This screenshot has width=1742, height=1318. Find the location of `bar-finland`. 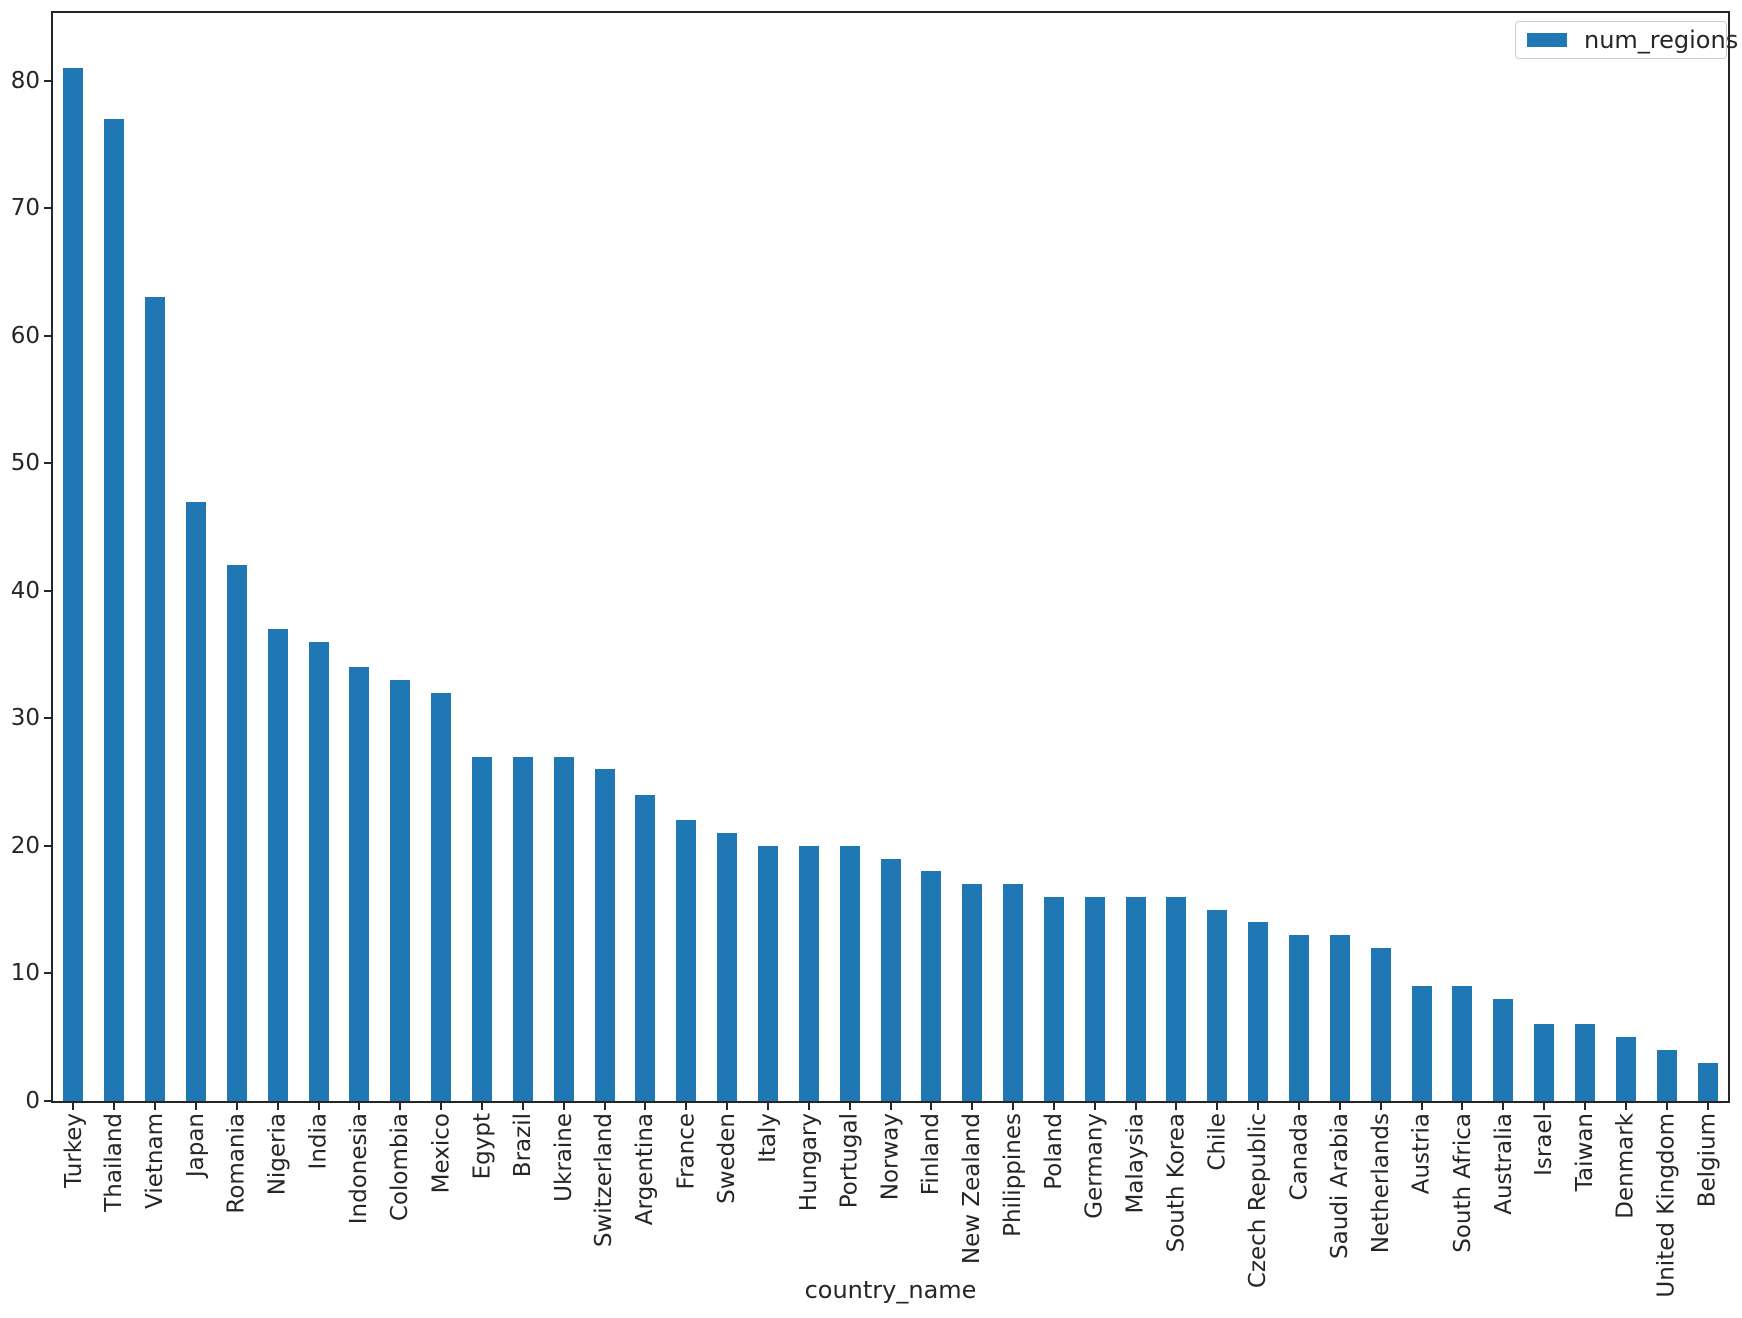

bar-finland is located at coordinates (931, 986).